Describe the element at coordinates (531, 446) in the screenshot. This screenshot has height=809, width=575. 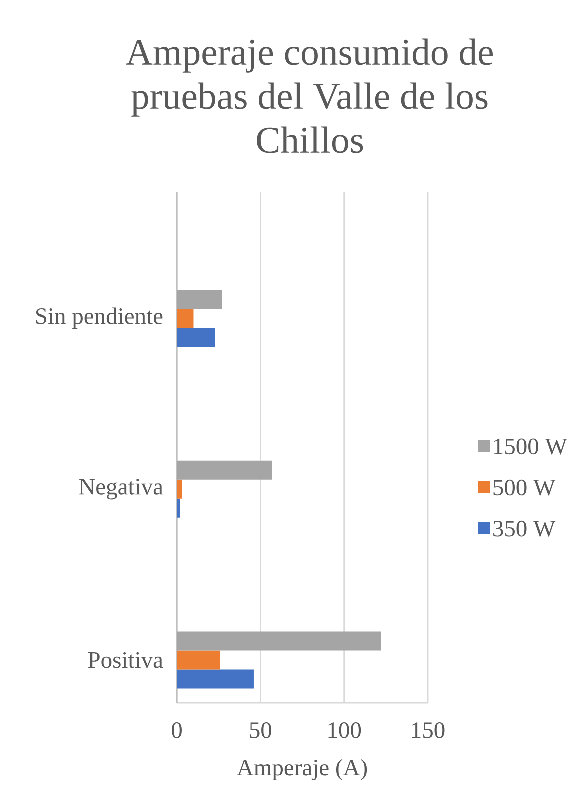
I see `legend-label: 1500 W` at that location.